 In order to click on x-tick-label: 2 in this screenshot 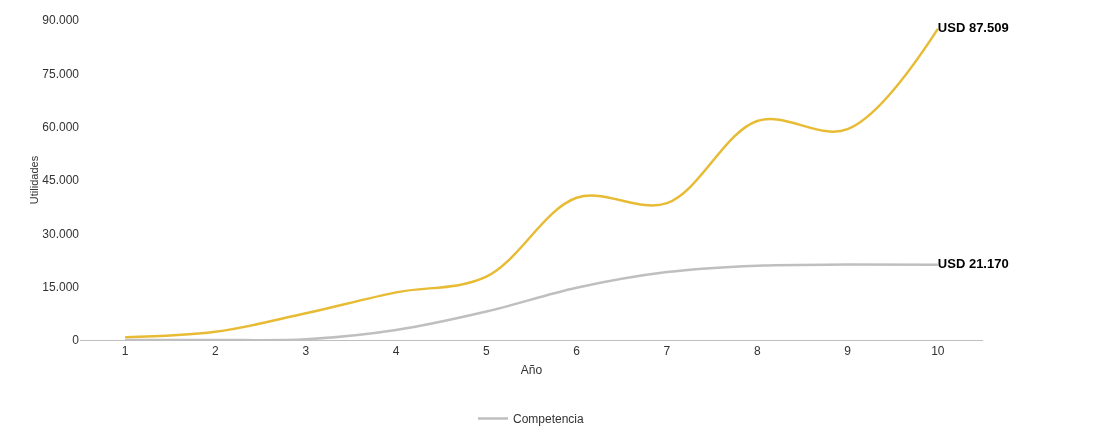, I will do `click(216, 351)`.